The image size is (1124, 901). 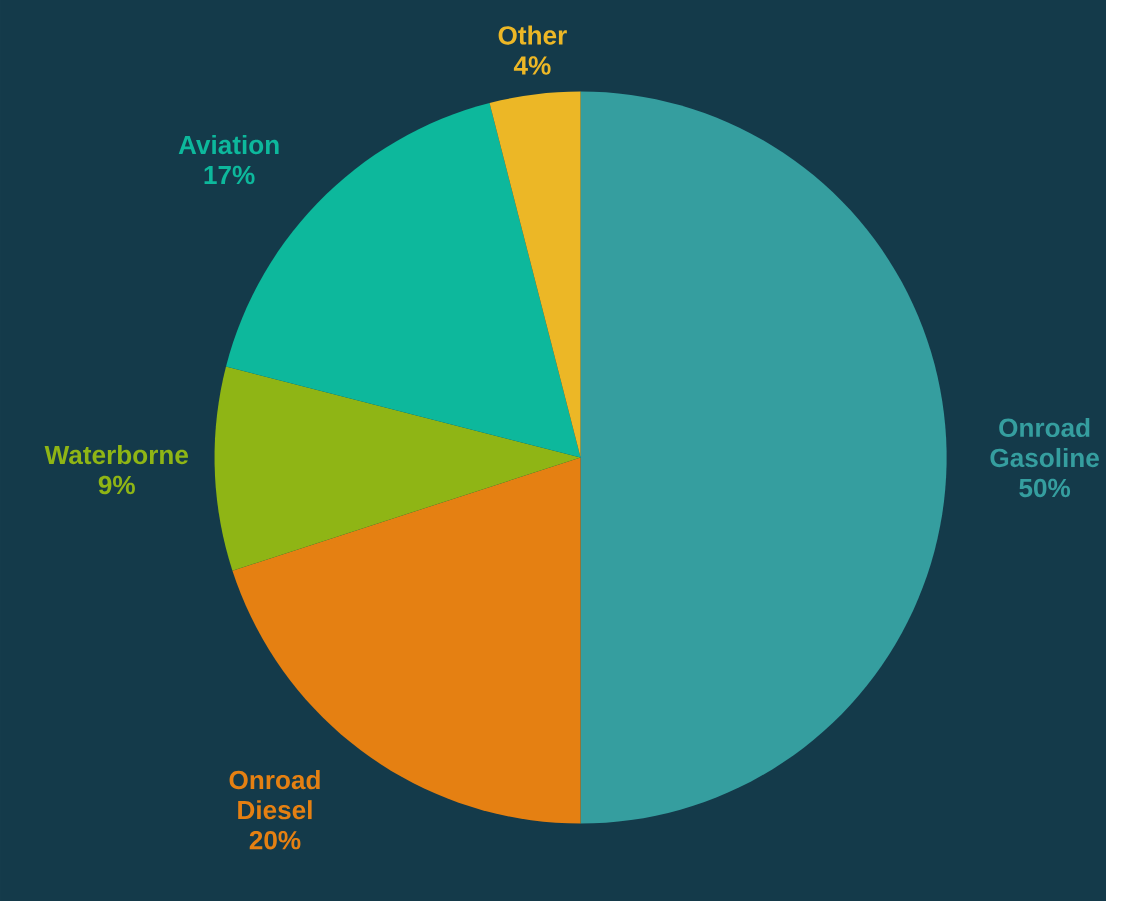 I want to click on data-label: 20%, so click(x=275, y=840).